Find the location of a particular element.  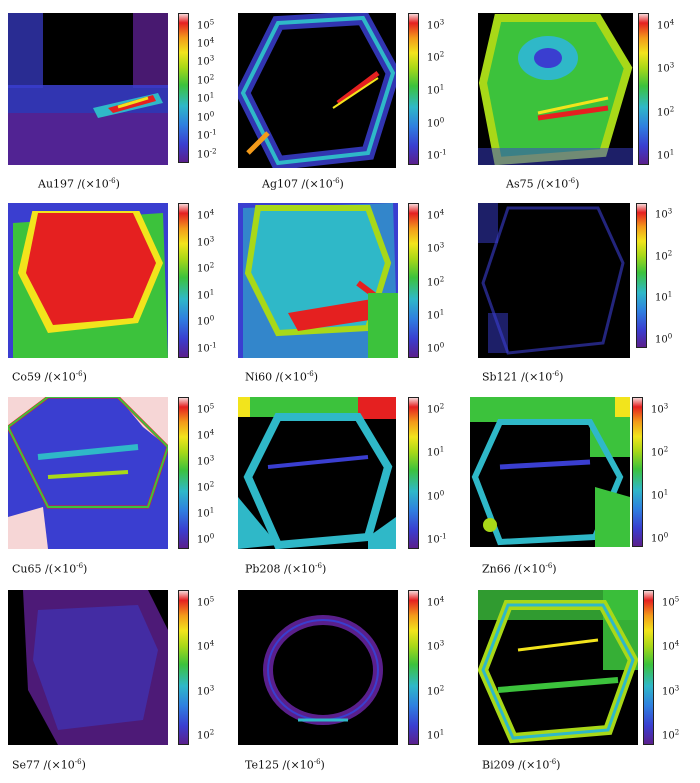

map-pb208 is located at coordinates (317, 473).